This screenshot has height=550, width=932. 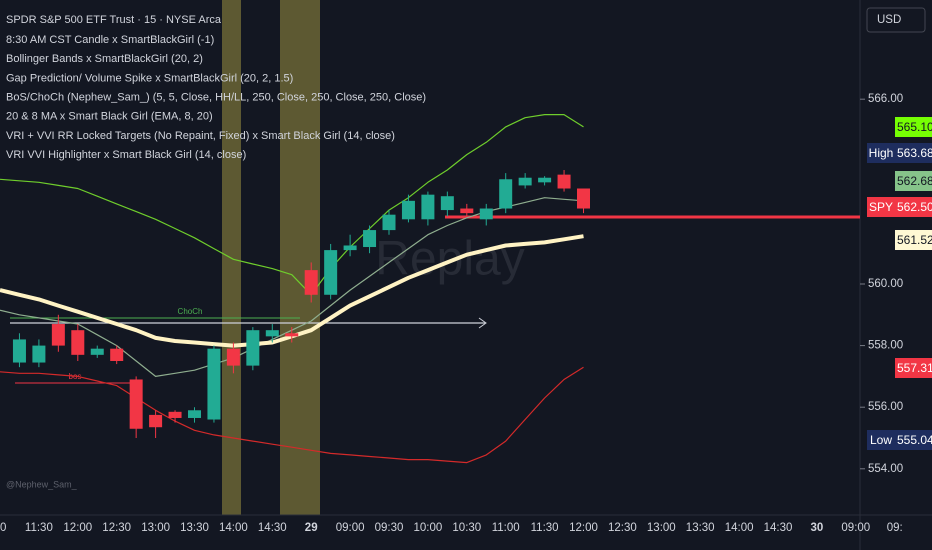 I want to click on x-tick-label: 10:00, so click(x=428, y=528).